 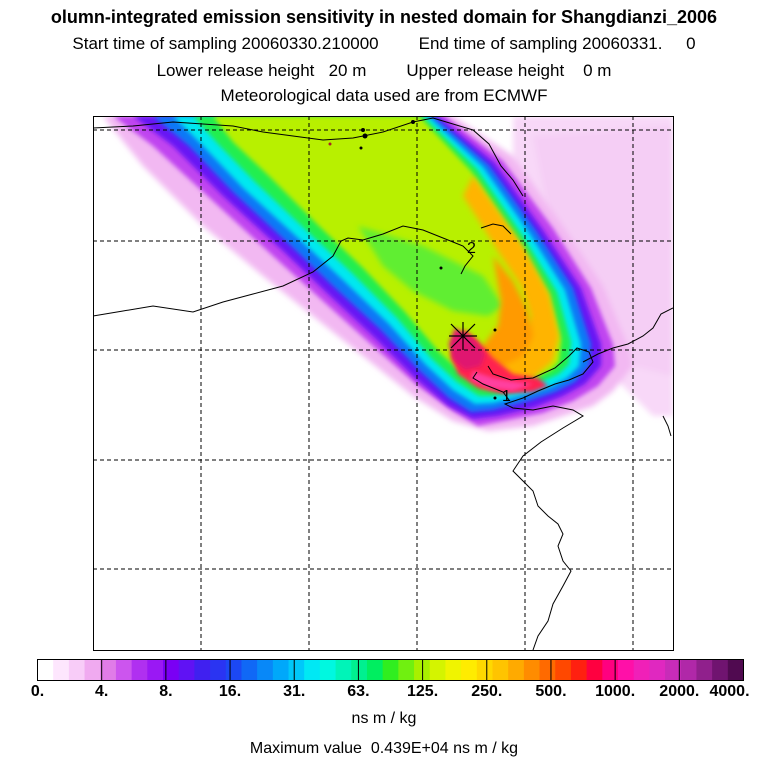 What do you see at coordinates (615, 691) in the screenshot?
I see `legend-tick-label: 1000.` at bounding box center [615, 691].